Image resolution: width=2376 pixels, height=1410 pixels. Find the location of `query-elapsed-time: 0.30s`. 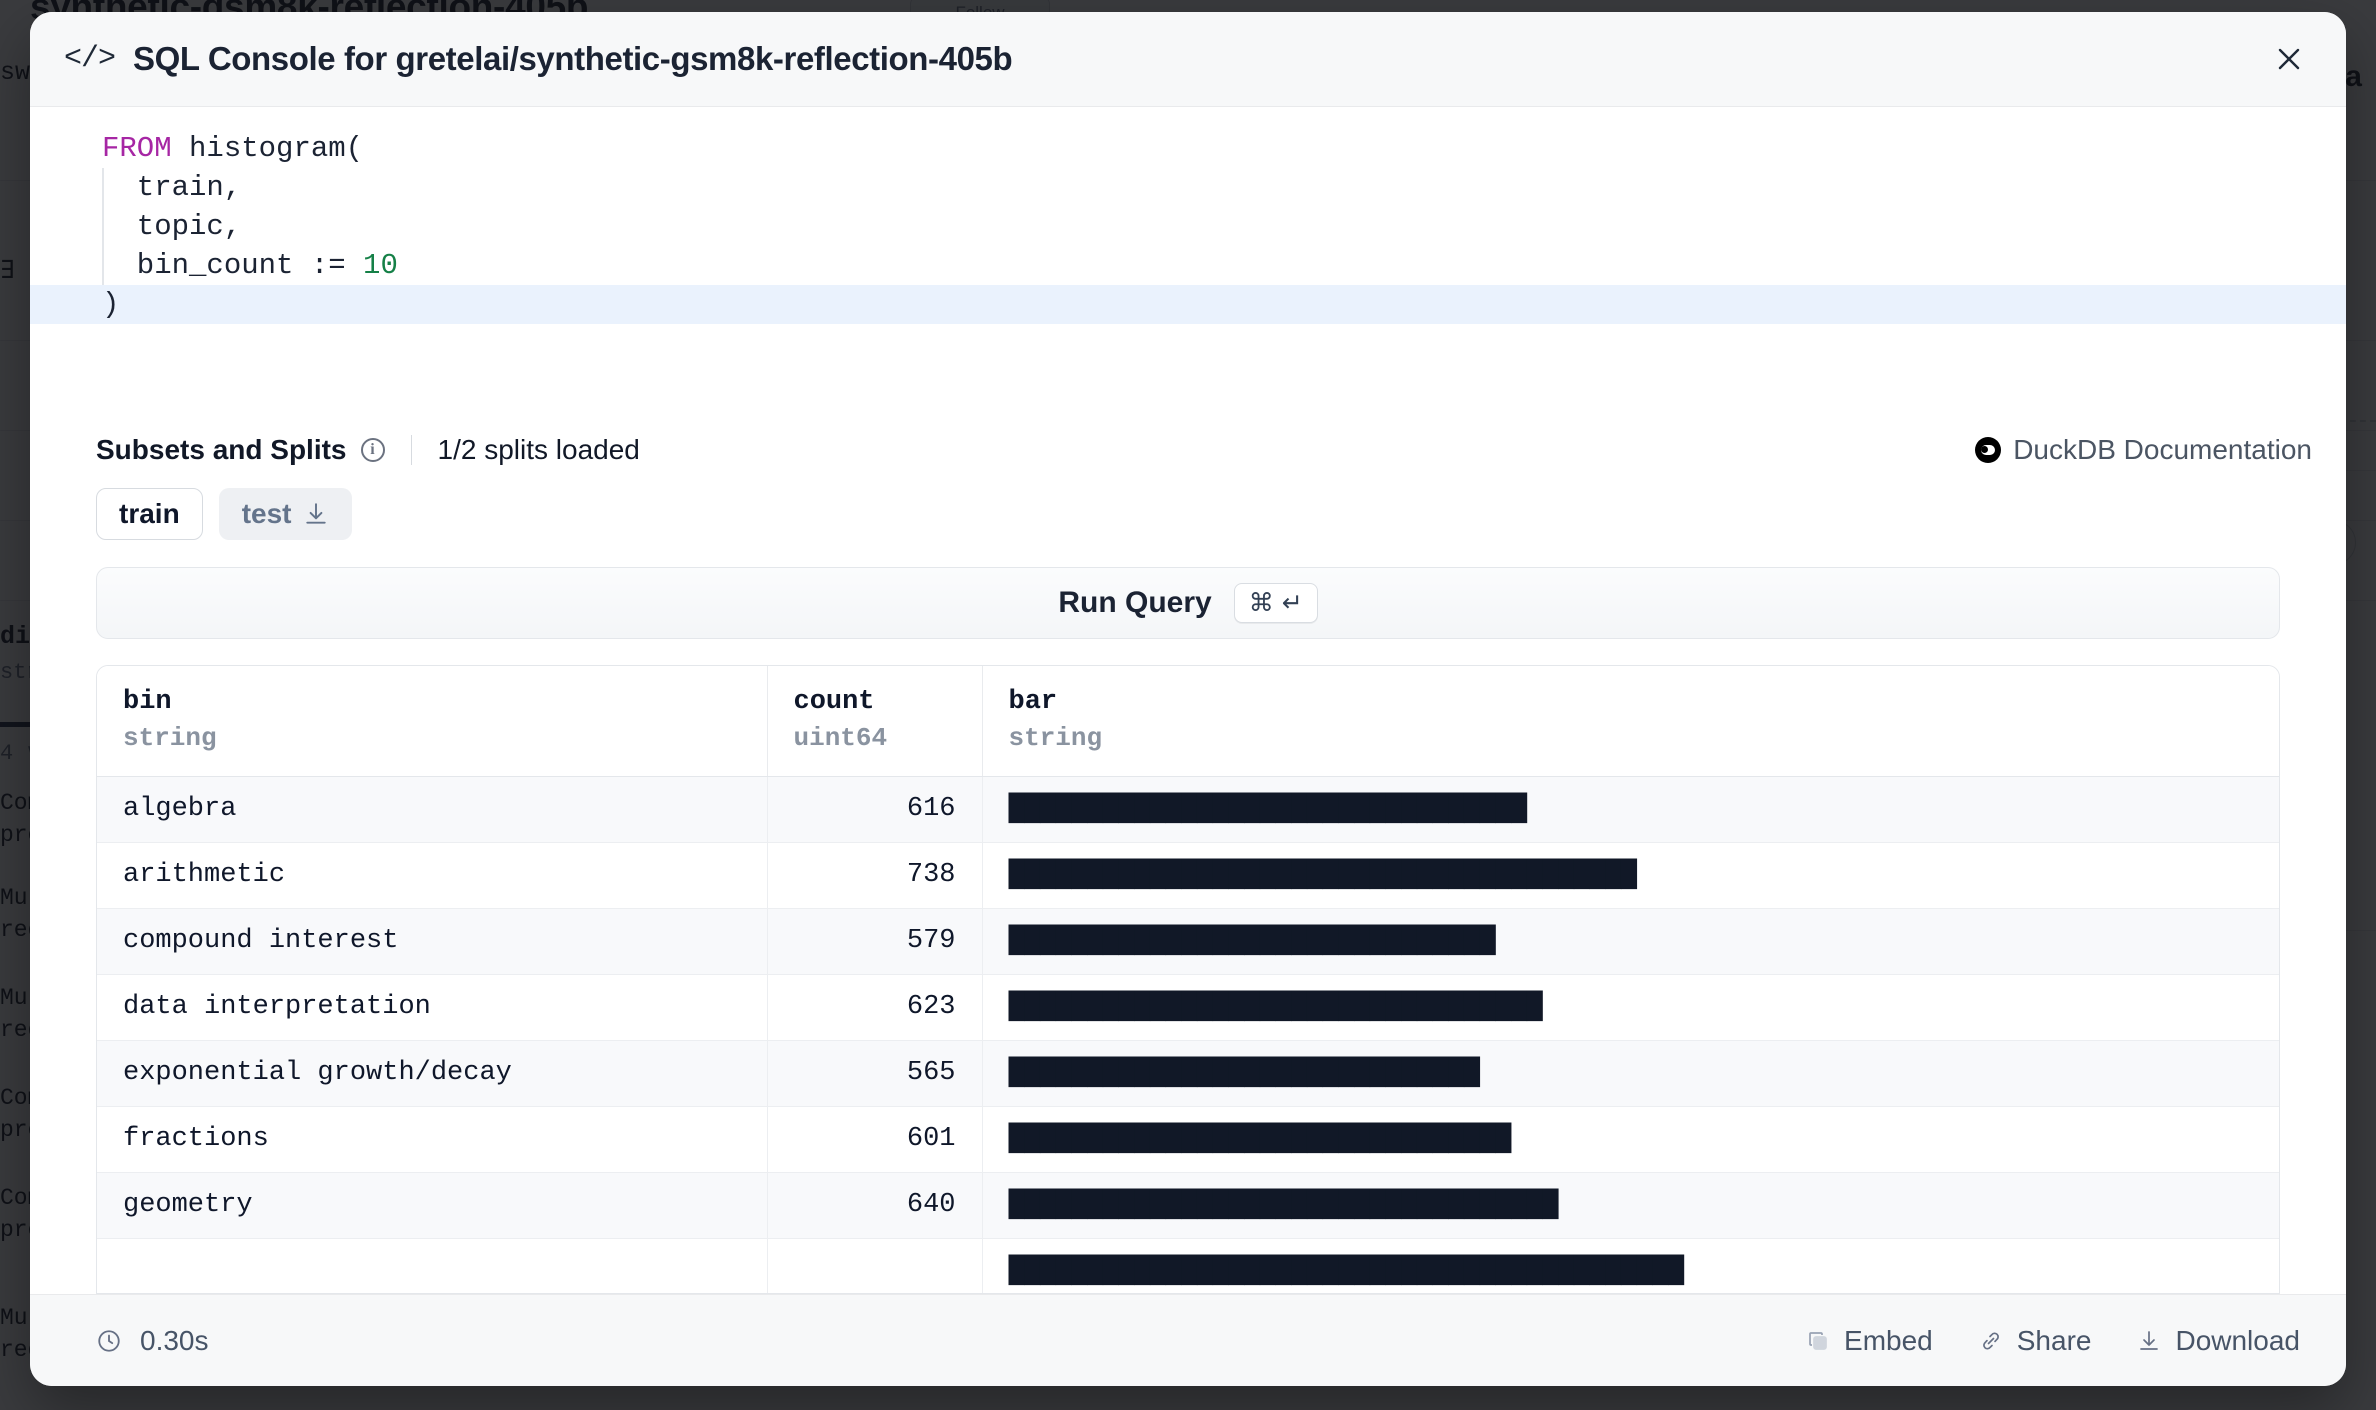

query-elapsed-time: 0.30s is located at coordinates (174, 1340).